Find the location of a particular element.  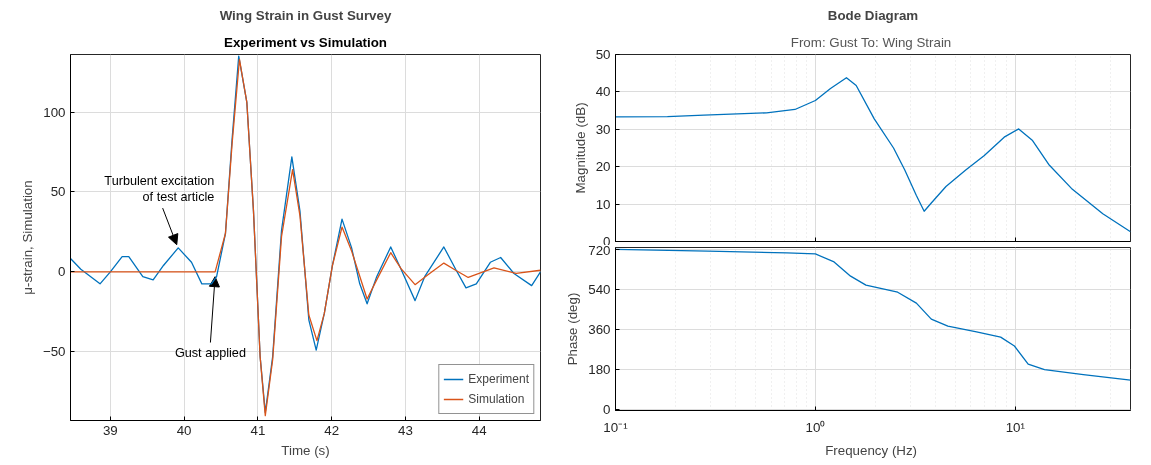

x-axis-title: Time (s) is located at coordinates (305, 450).